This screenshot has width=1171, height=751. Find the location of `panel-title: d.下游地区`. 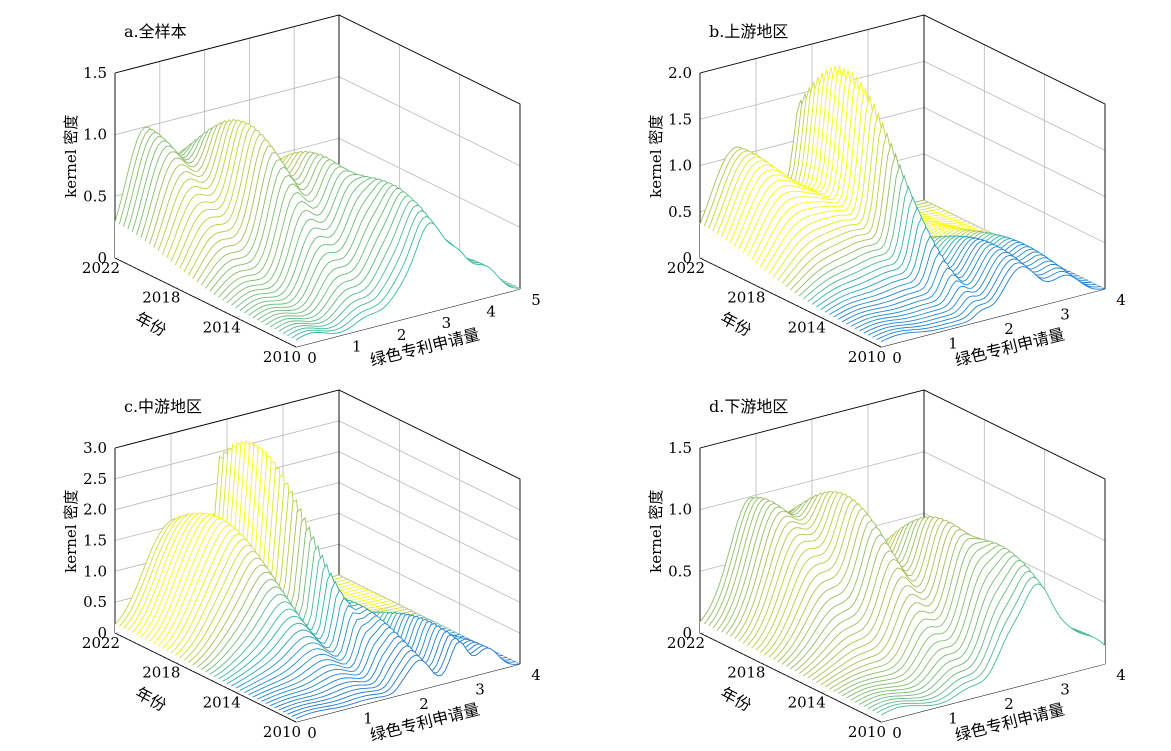

panel-title: d.下游地区 is located at coordinates (748, 406).